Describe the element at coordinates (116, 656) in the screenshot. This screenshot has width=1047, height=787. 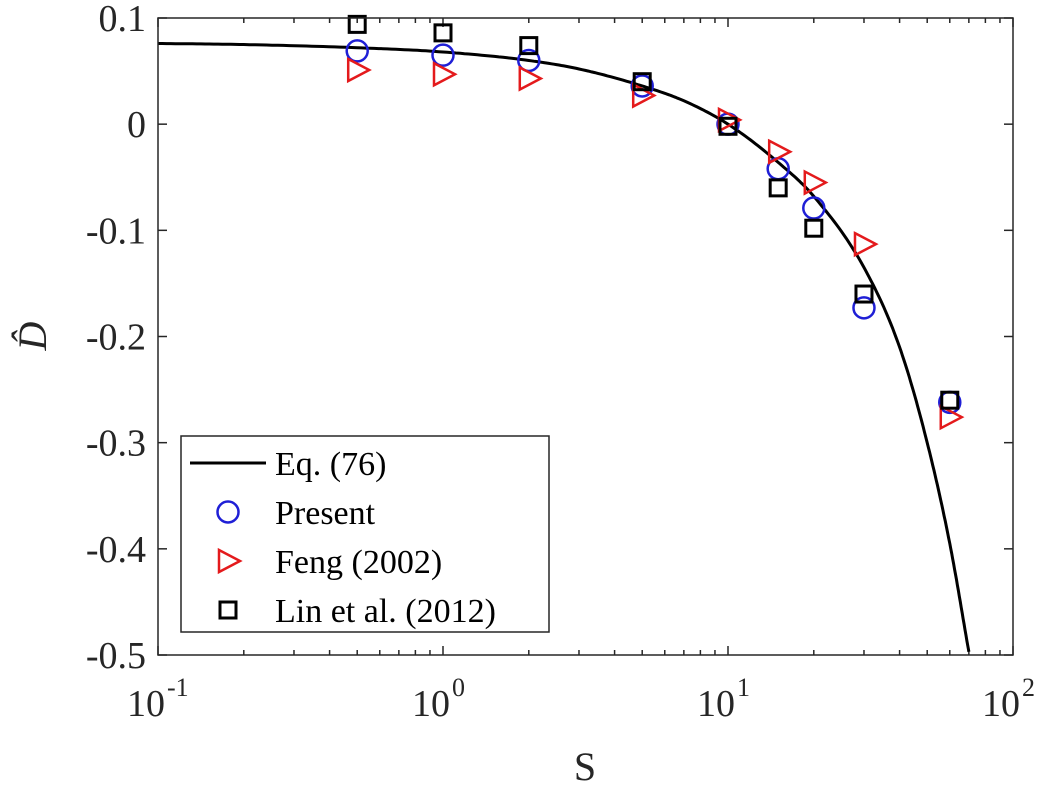
I see `y-tick-label: -0.5` at that location.